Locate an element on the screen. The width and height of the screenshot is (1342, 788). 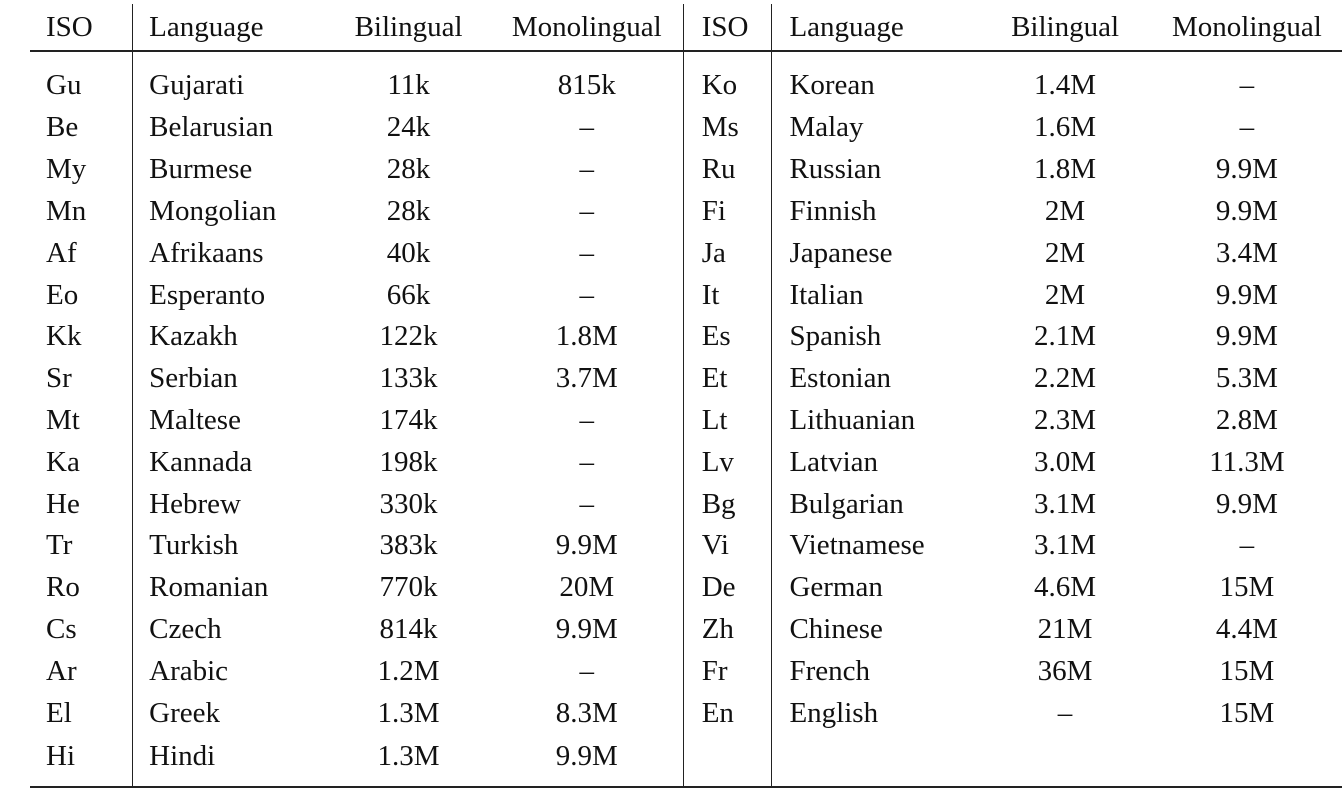
right-bilingual-cell: 36M is located at coordinates (1065, 670).